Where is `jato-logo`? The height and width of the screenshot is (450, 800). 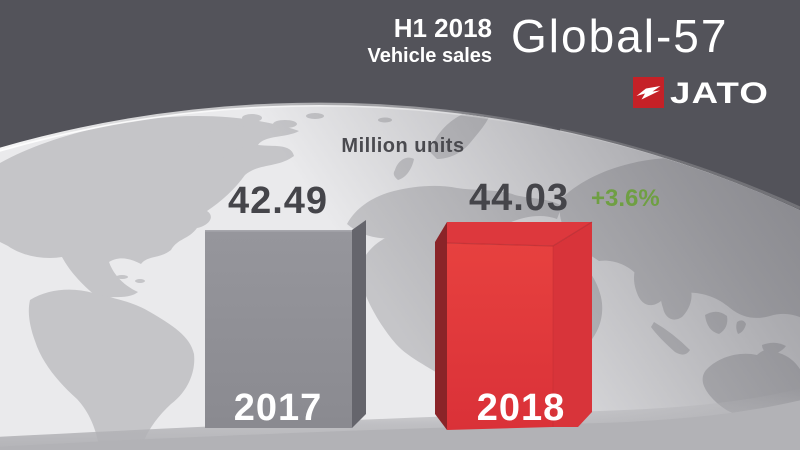
jato-logo is located at coordinates (648, 92).